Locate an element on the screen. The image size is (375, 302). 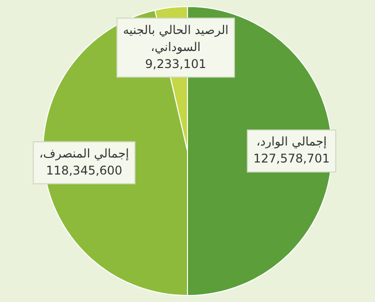
slice-label: الرصيد الحالي بالجنيه السوداني، is located at coordinates (175, 38).